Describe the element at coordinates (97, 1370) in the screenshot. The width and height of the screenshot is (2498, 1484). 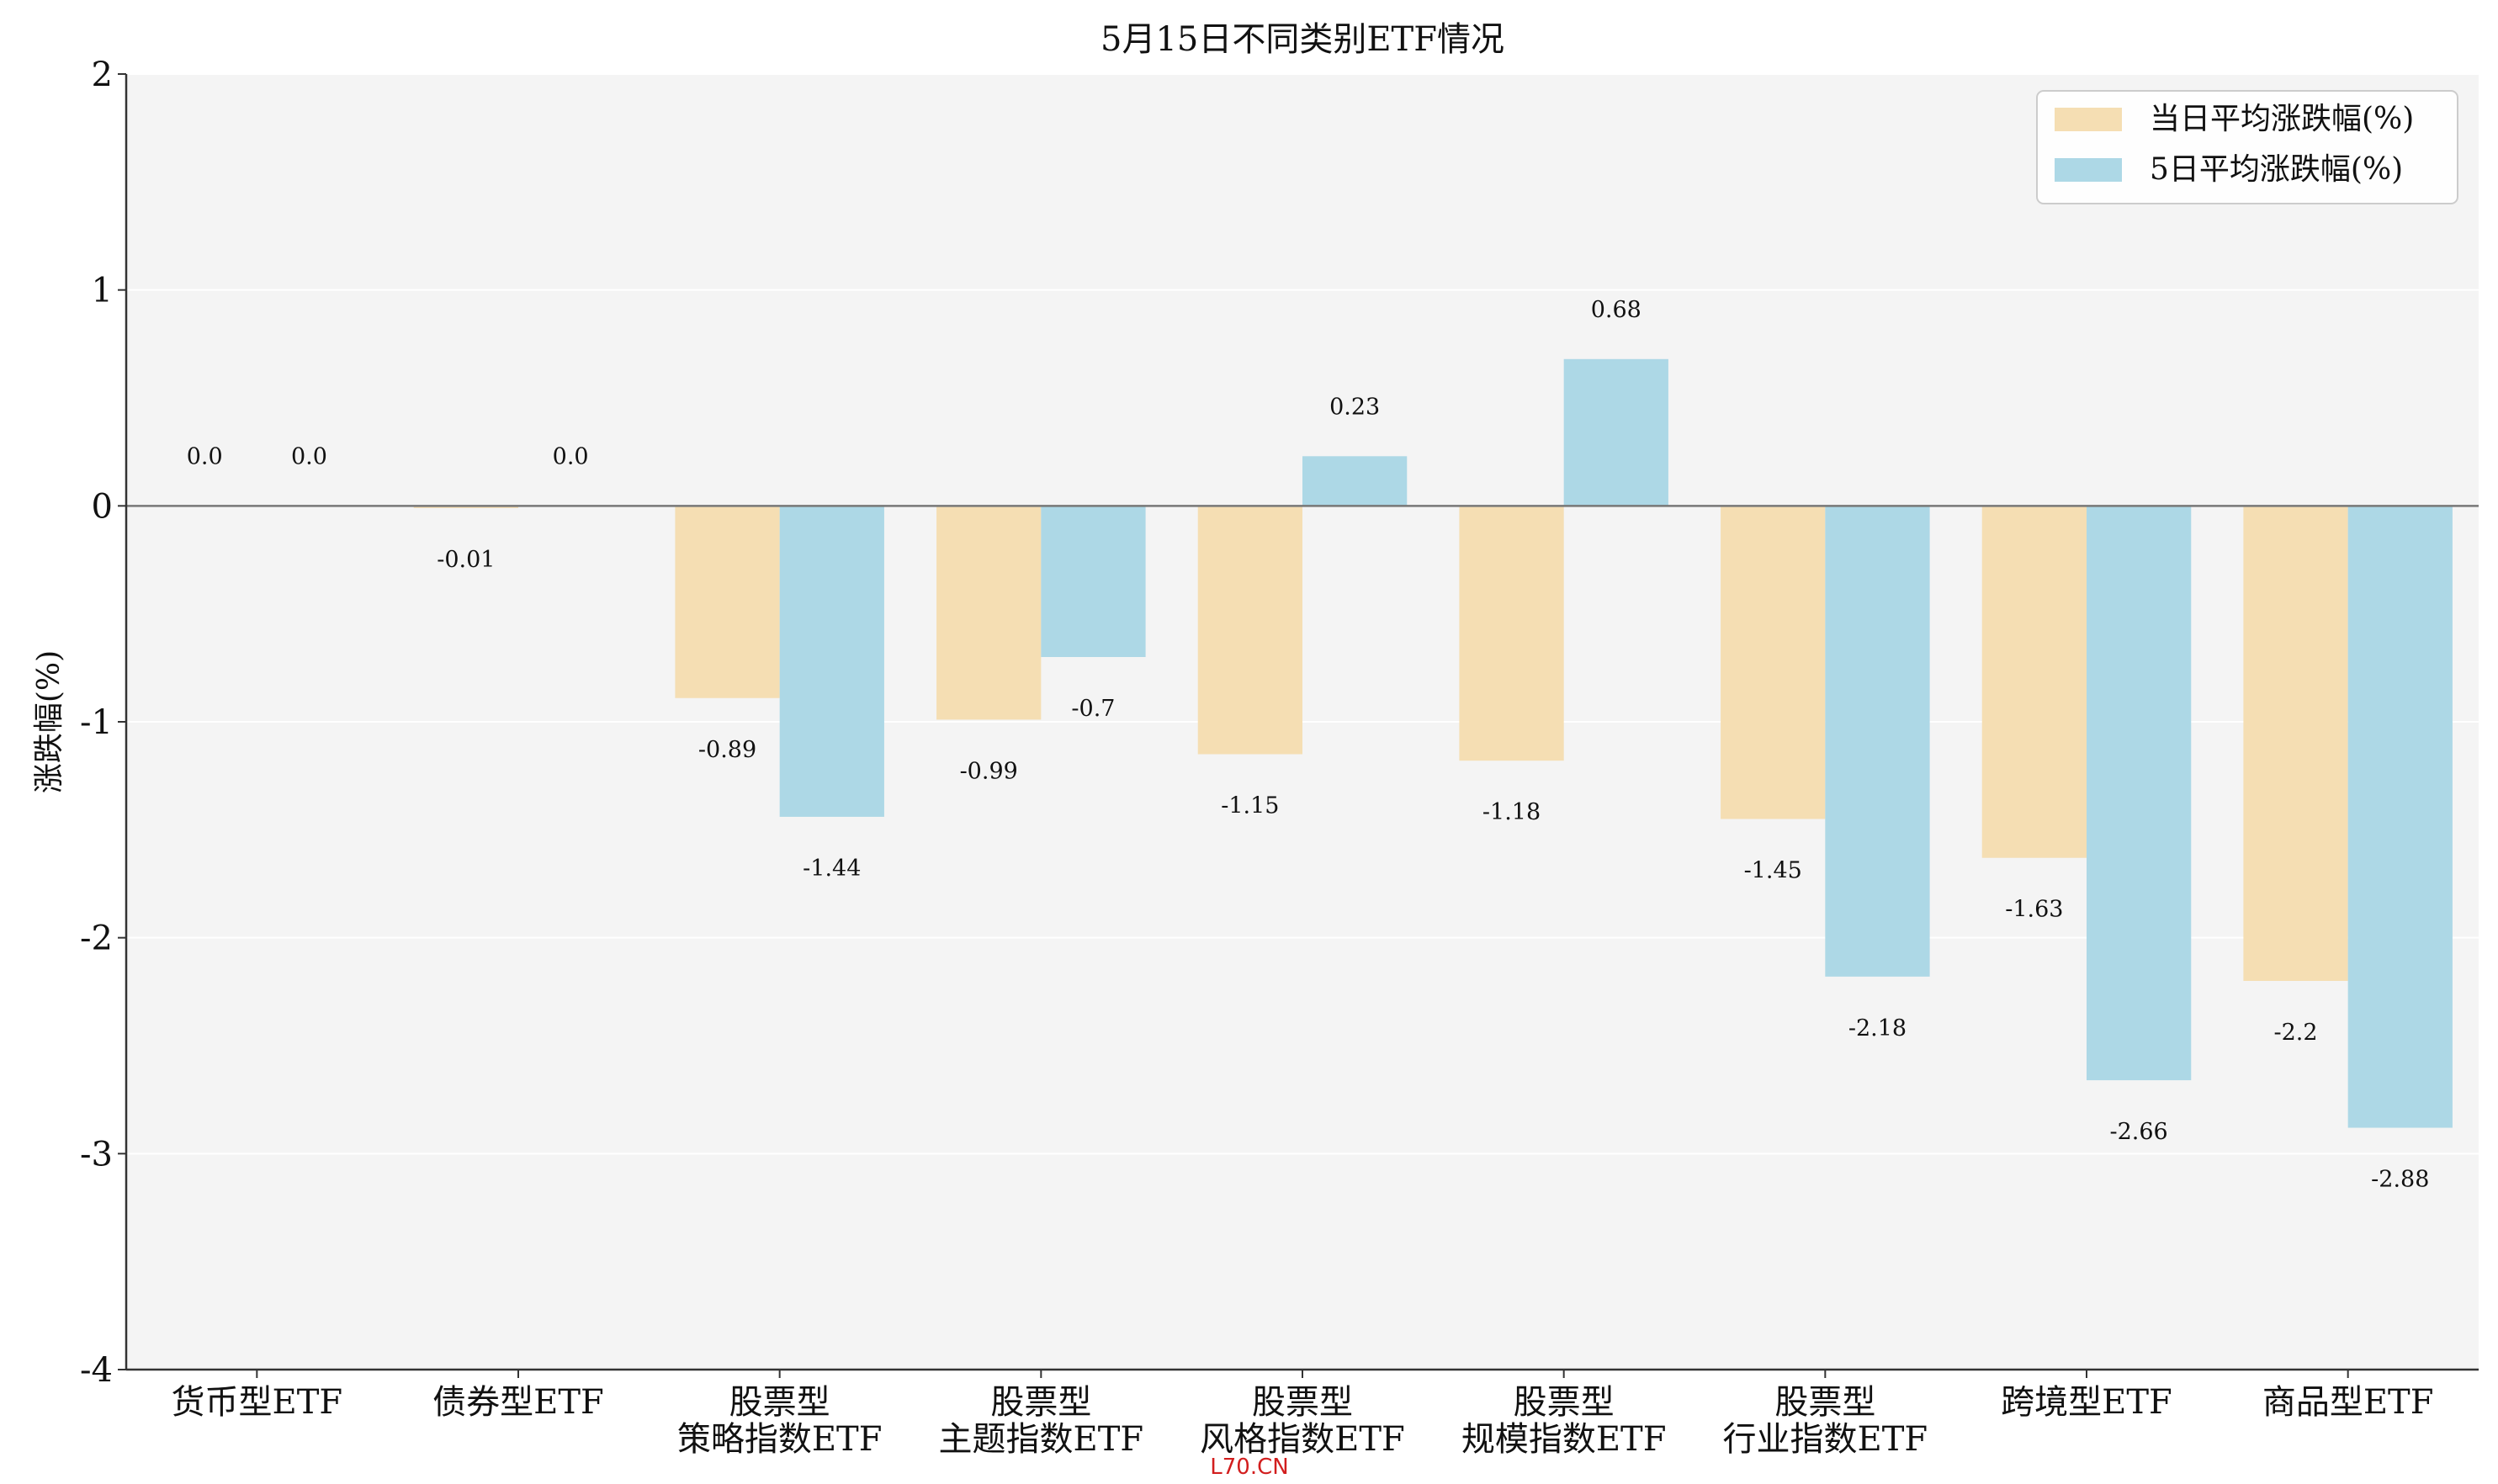
I see `y-tick-label: -4` at that location.